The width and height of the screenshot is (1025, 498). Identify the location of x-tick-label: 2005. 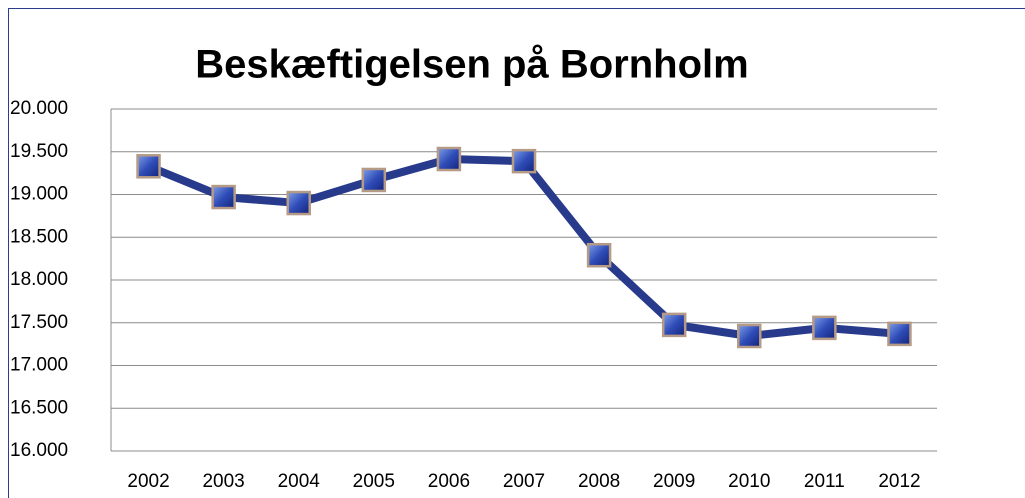
(374, 481).